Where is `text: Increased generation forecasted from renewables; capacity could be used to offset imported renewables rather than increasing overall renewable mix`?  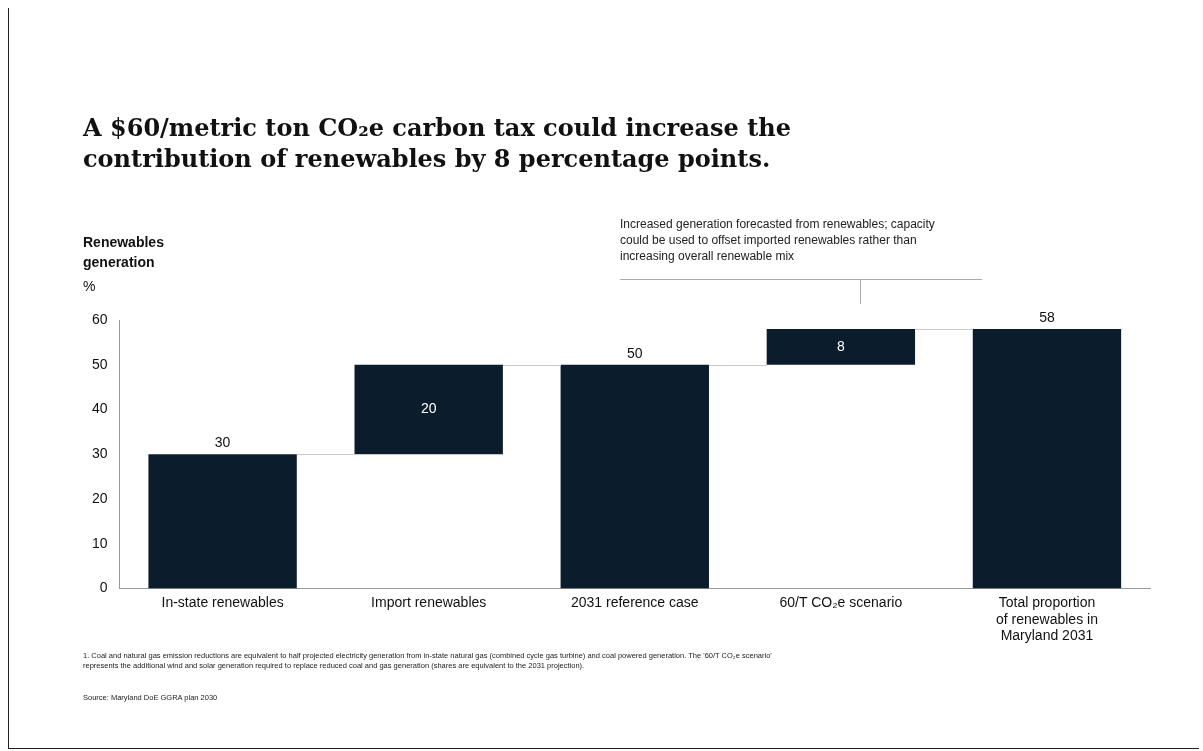
text: Increased generation forecasted from renewables; capacity could be used to offset imported renewables rather than increasing overall renewable mix is located at coordinates (778, 240).